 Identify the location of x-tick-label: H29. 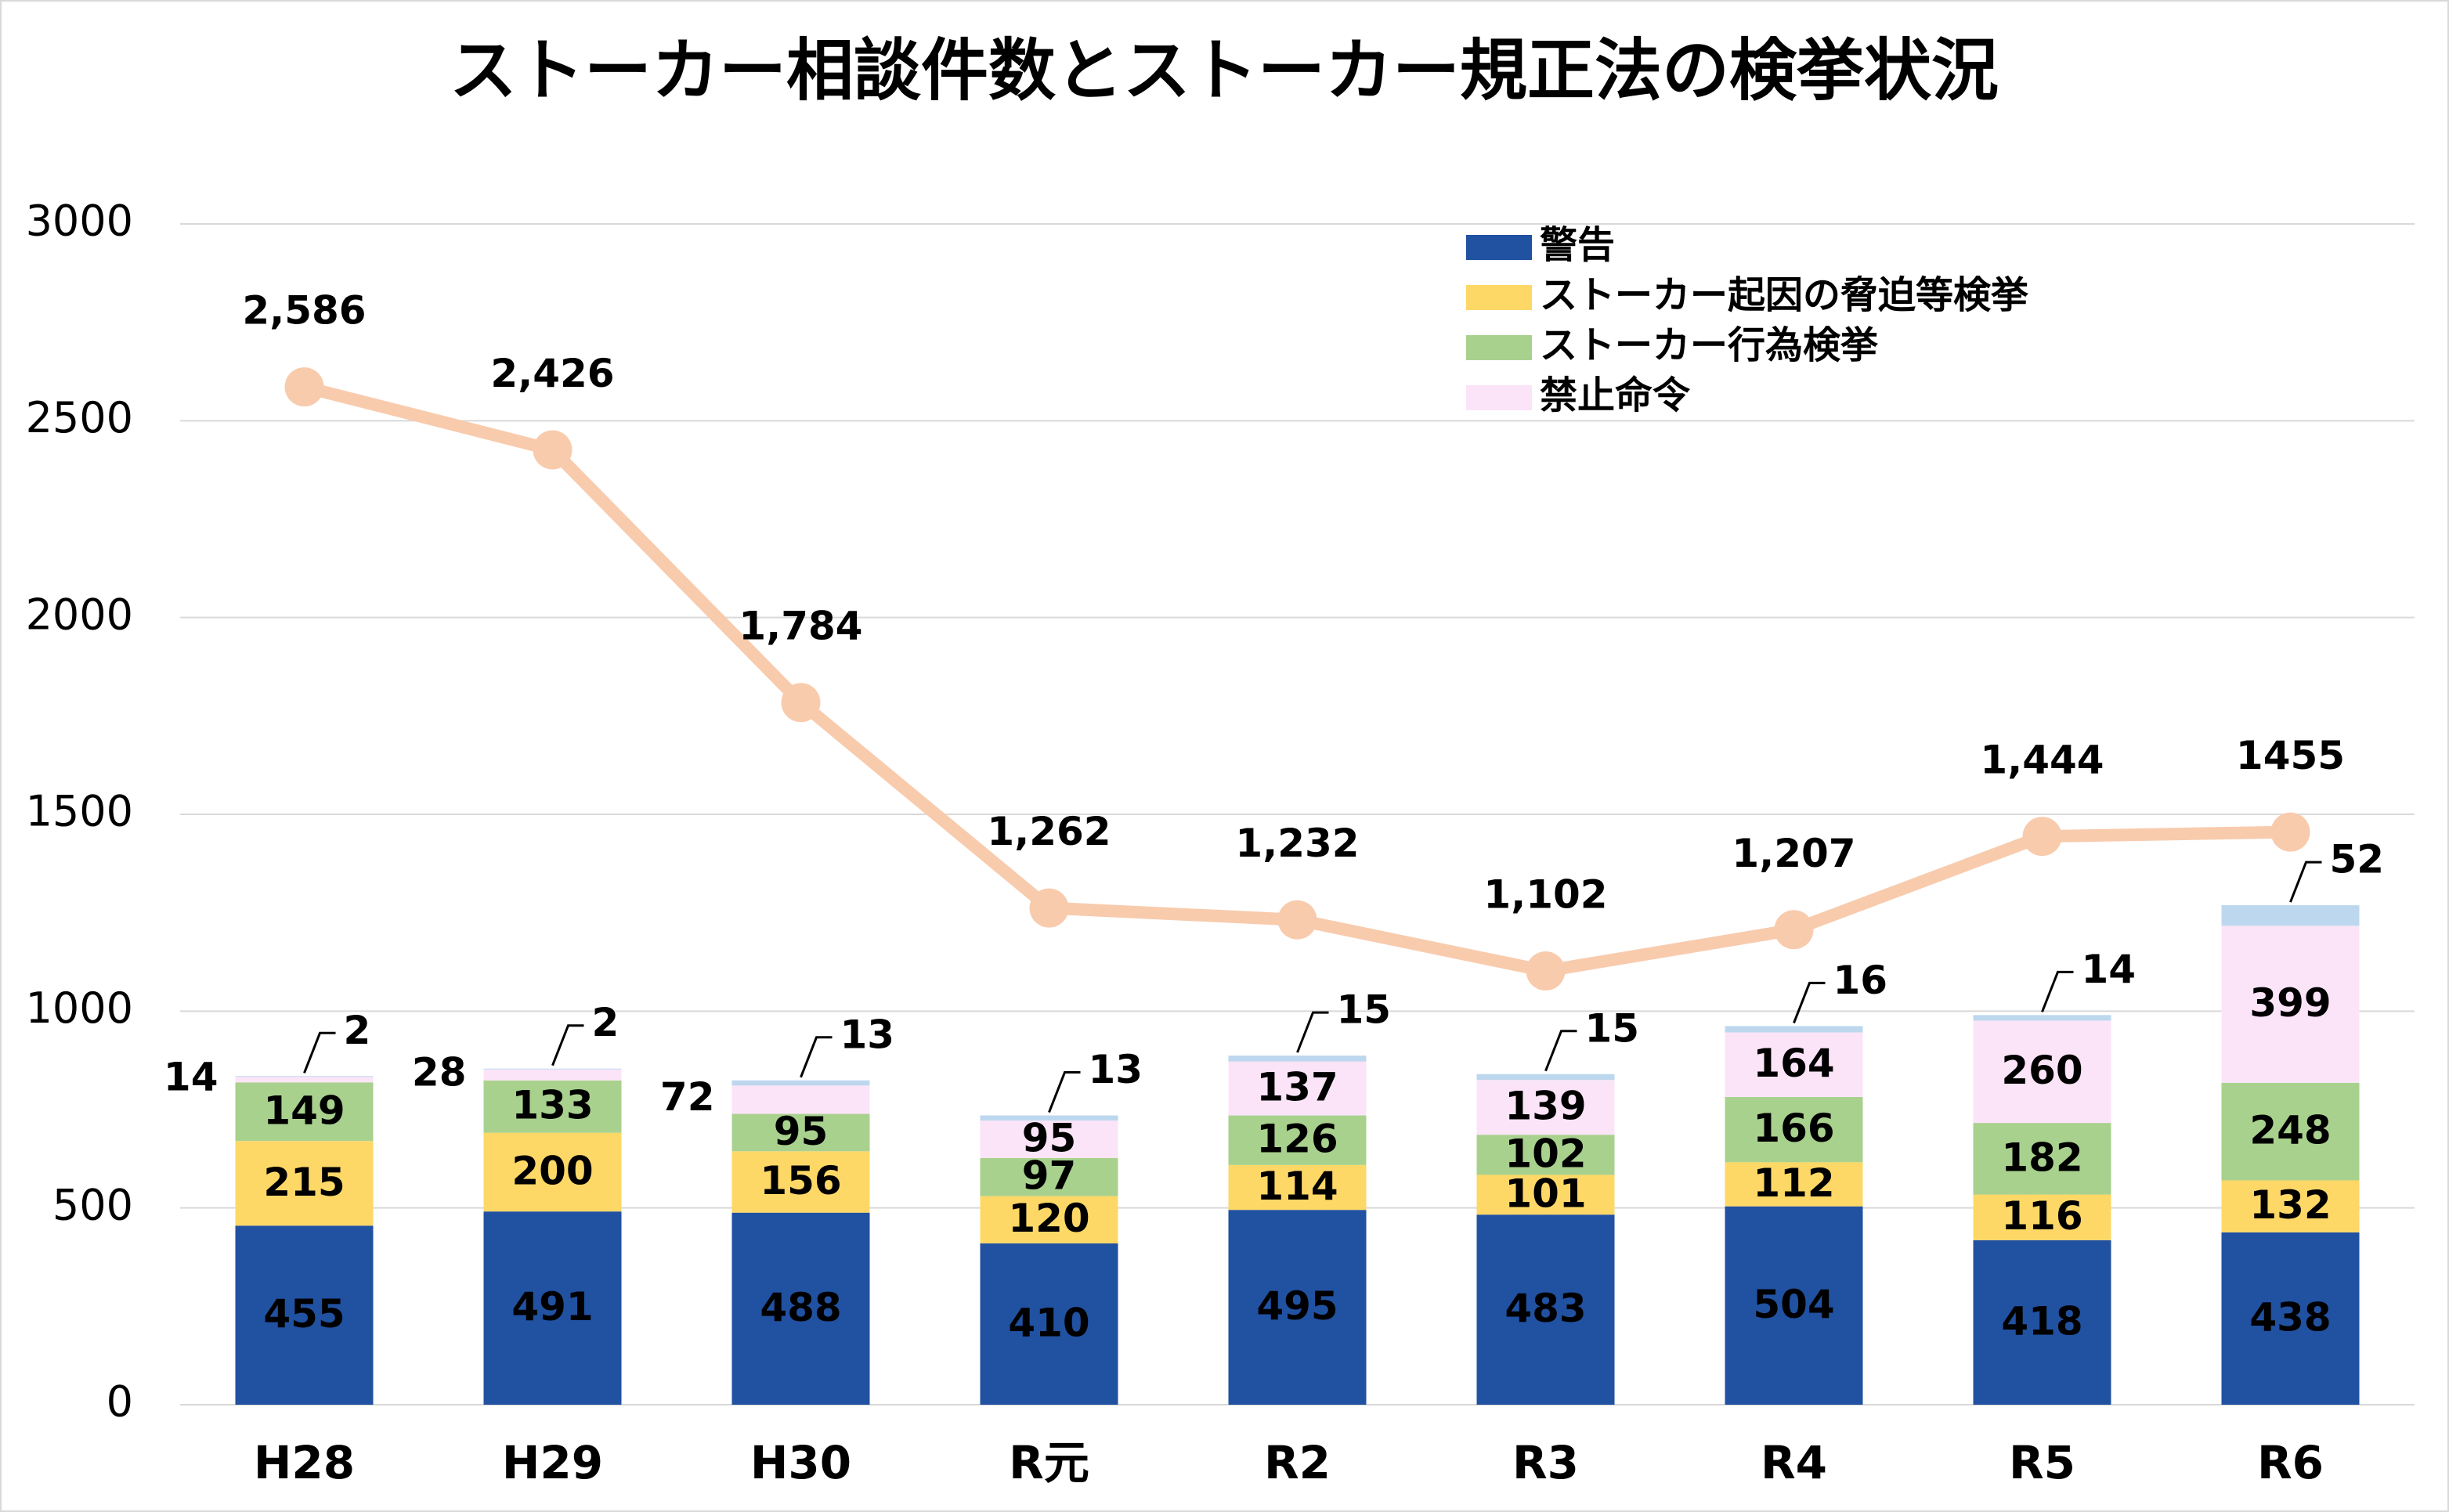
(552, 1462).